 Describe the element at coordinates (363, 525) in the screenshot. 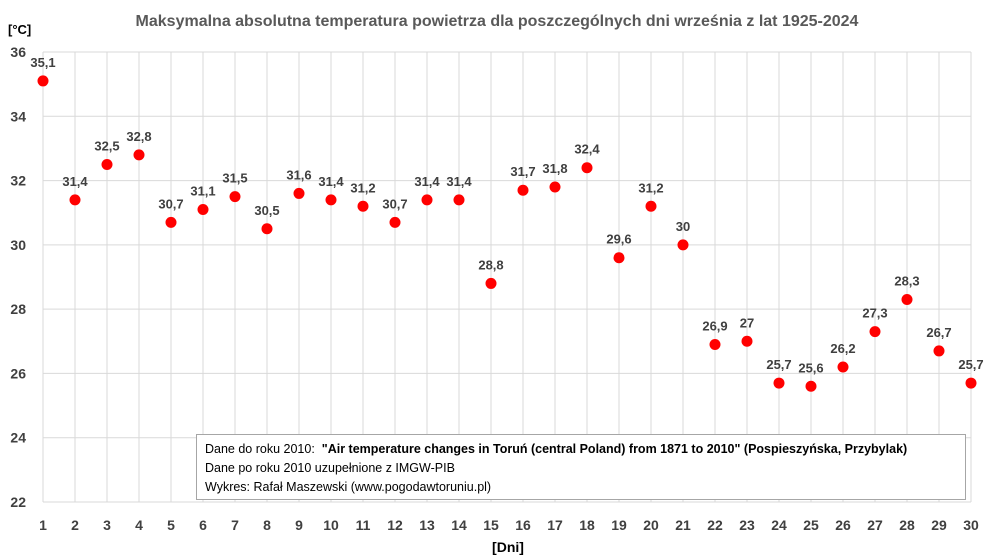

I see `x-tick-label: 11` at that location.